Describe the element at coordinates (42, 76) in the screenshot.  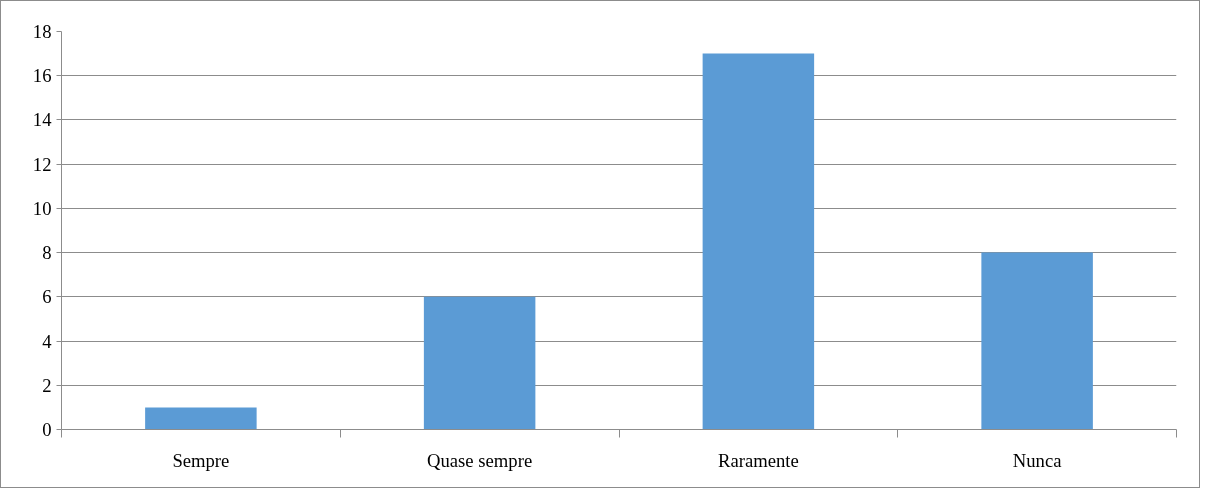
I see `y-tick-label: 16` at that location.